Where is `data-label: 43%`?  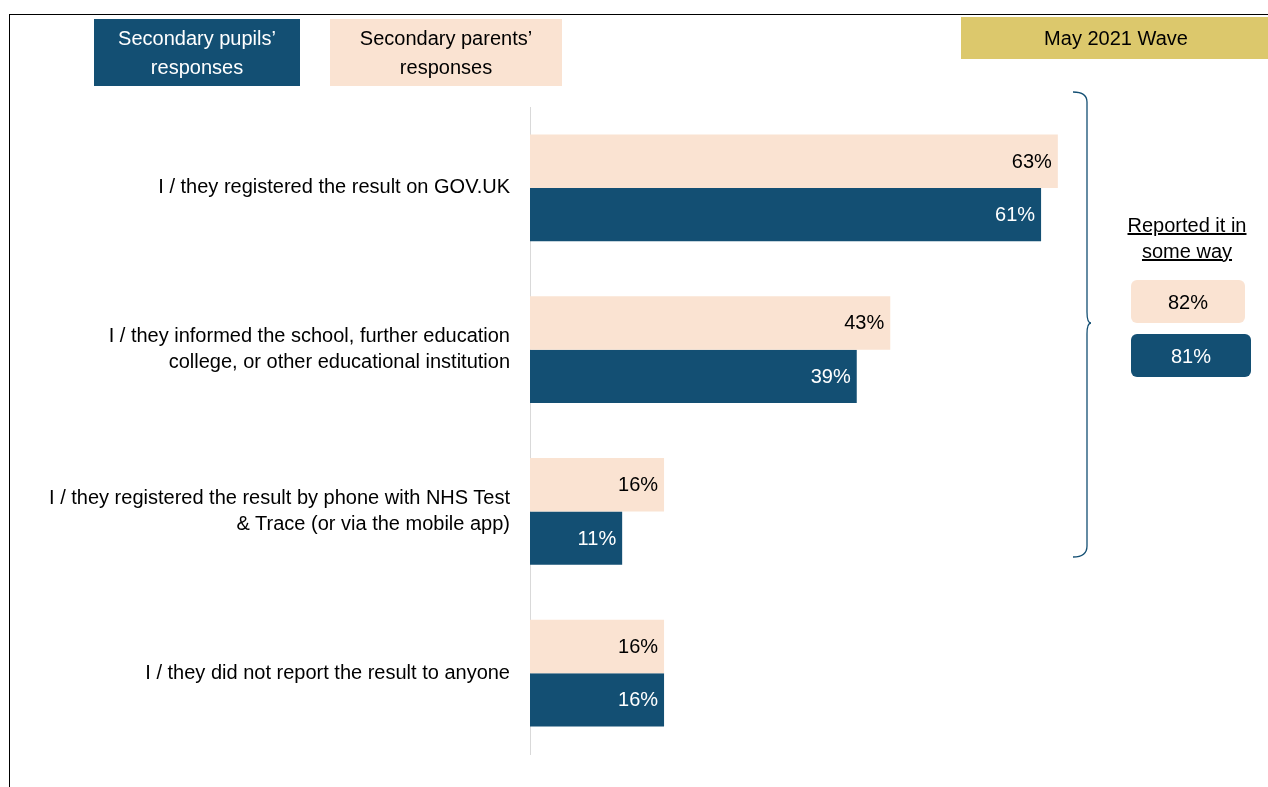
data-label: 43% is located at coordinates (864, 322).